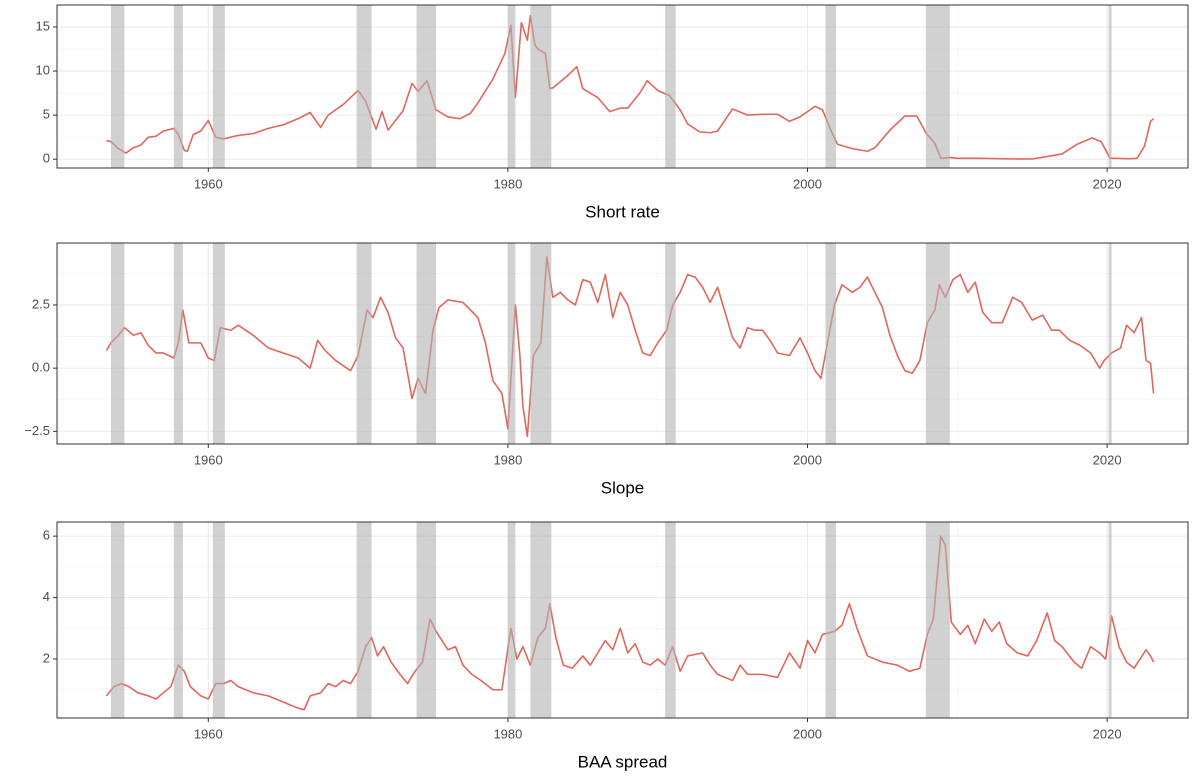 This screenshot has width=1204, height=780. I want to click on y-tick-label: 2.5, so click(41, 303).